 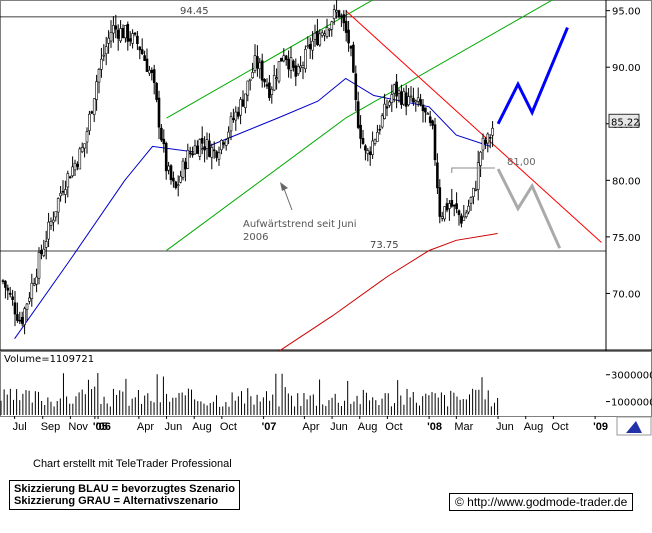 What do you see at coordinates (634, 426) in the screenshot?
I see `scroll-arrow-icon` at bounding box center [634, 426].